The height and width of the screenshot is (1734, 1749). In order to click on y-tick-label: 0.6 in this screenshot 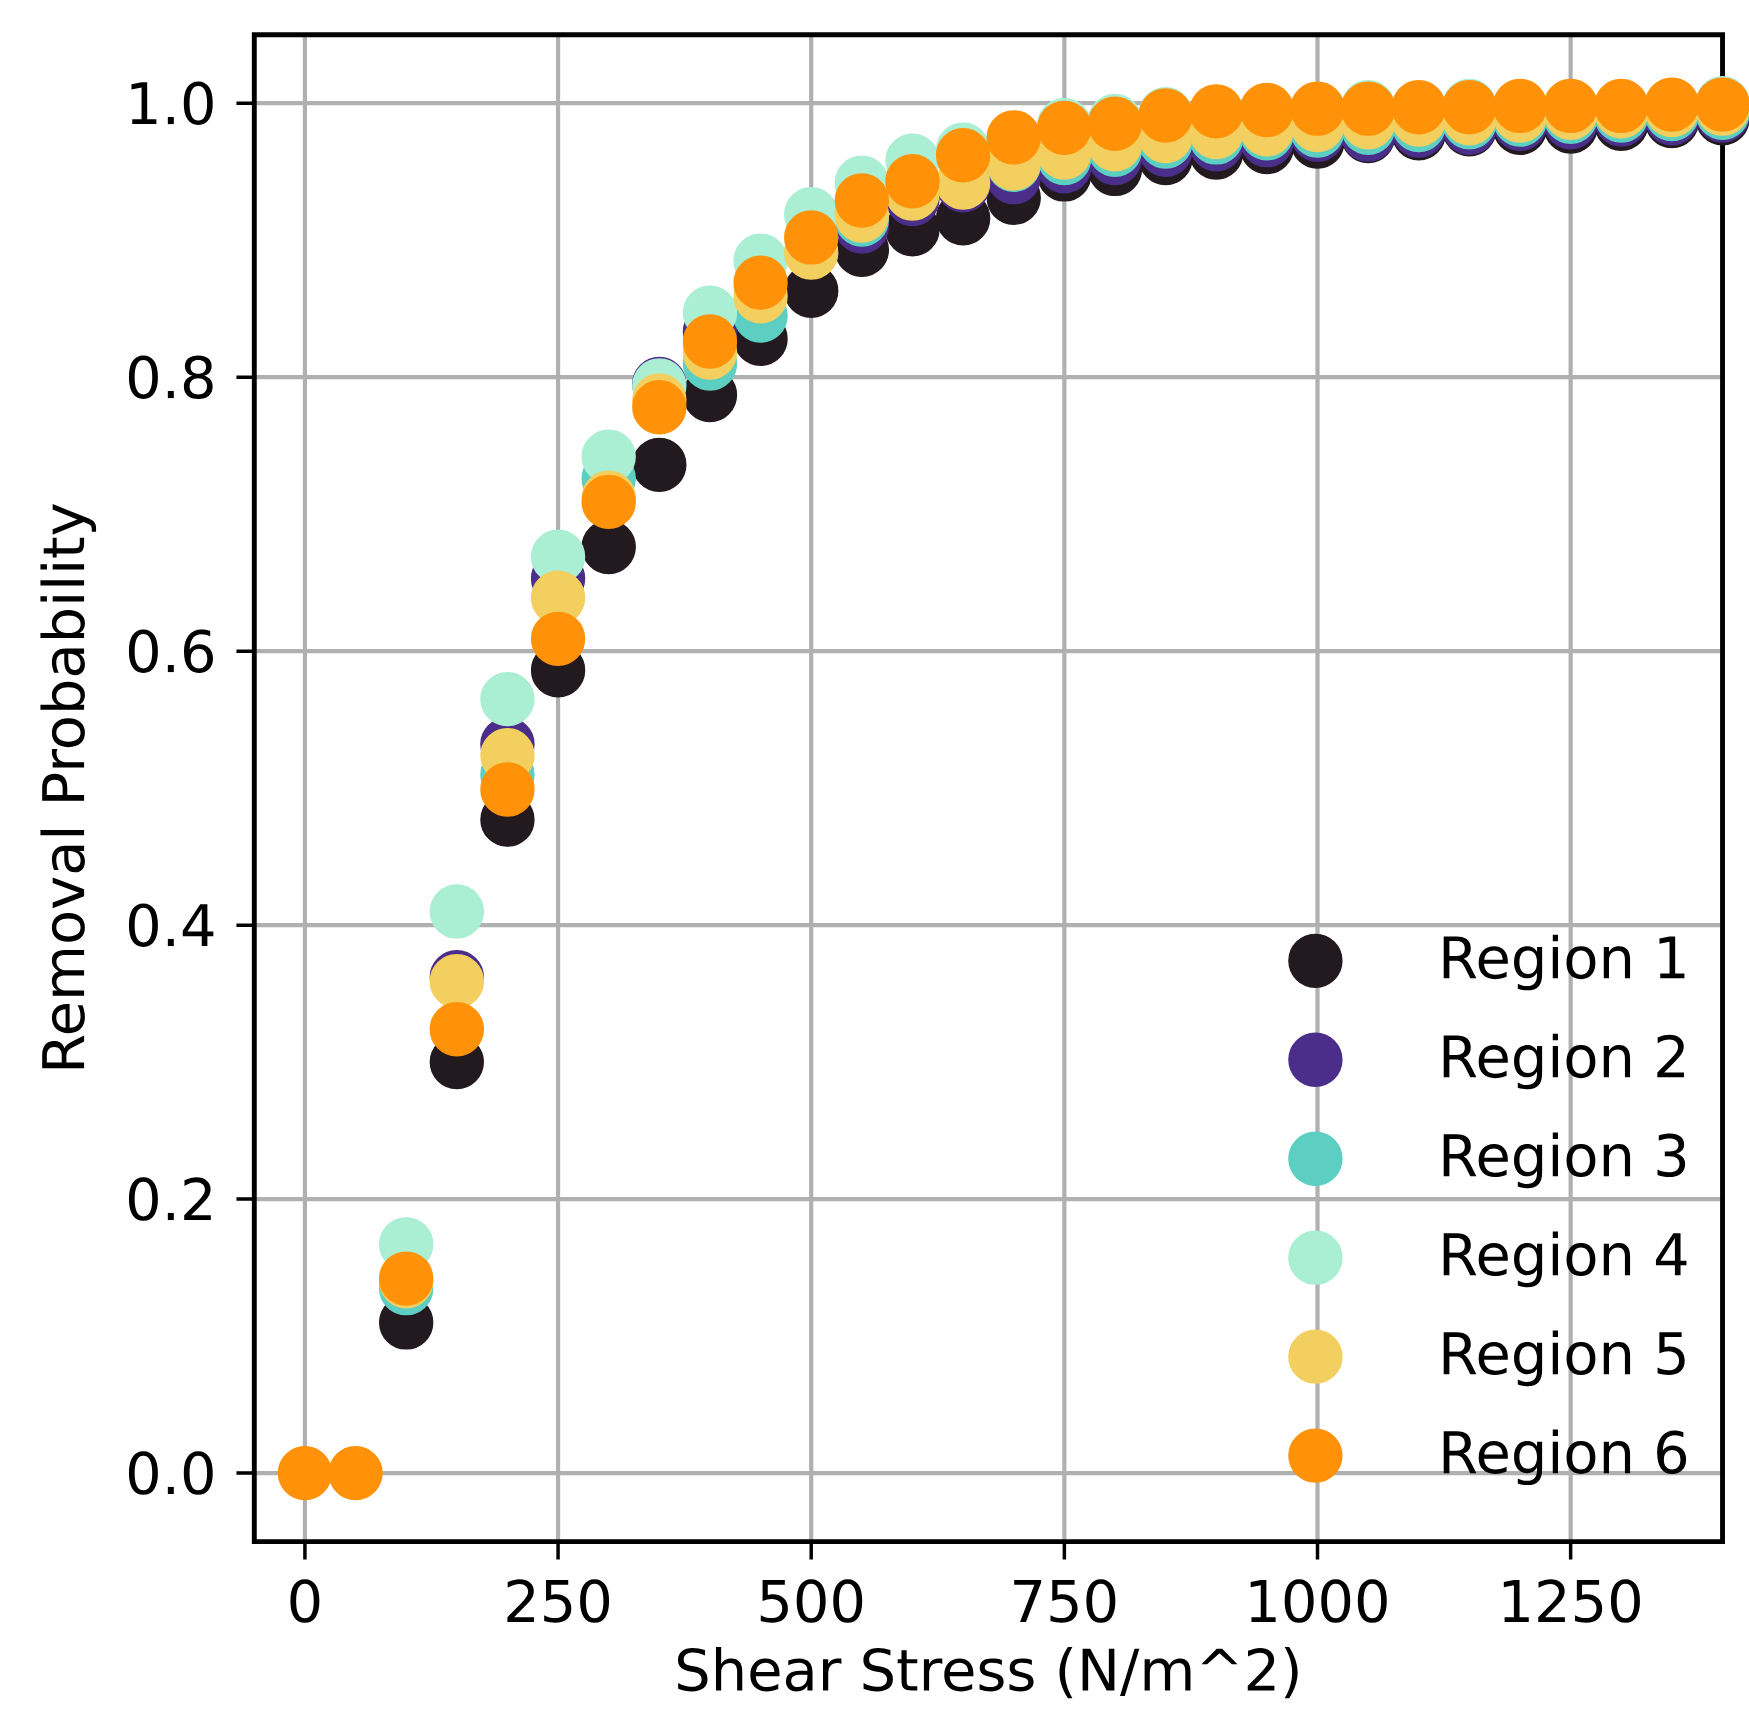, I will do `click(170, 651)`.